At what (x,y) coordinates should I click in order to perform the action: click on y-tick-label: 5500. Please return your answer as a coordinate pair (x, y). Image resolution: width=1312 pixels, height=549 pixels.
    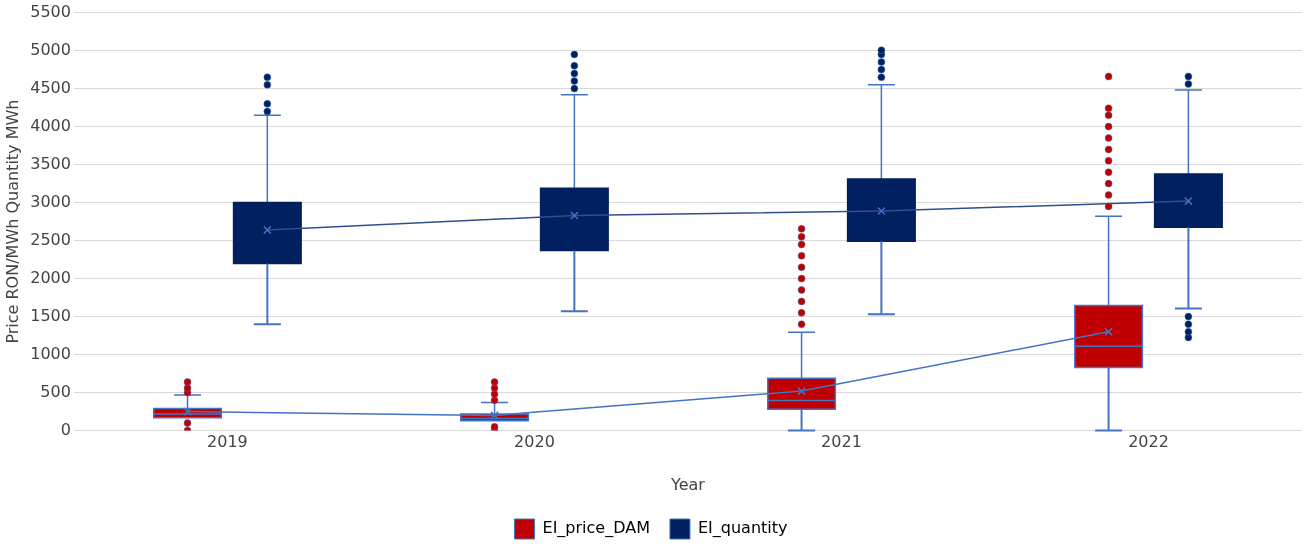
    Looking at the image, I should click on (50, 11).